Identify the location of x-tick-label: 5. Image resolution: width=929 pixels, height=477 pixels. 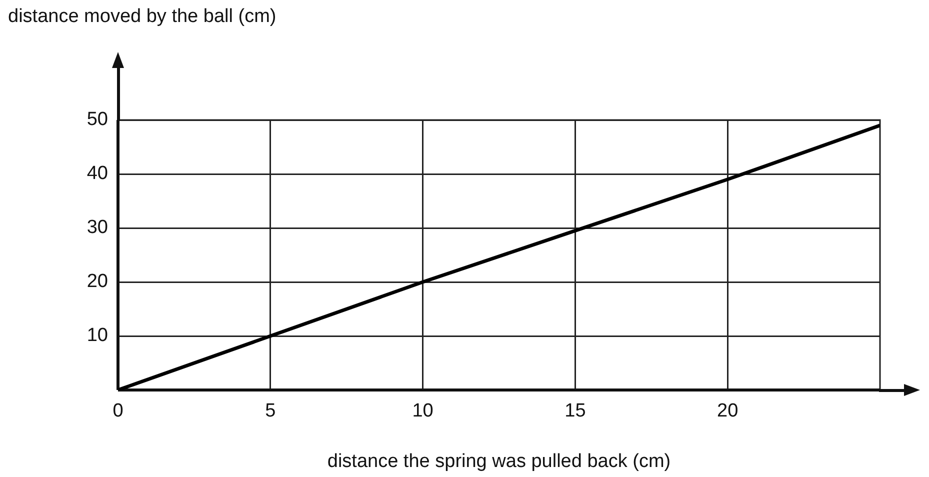
(270, 411).